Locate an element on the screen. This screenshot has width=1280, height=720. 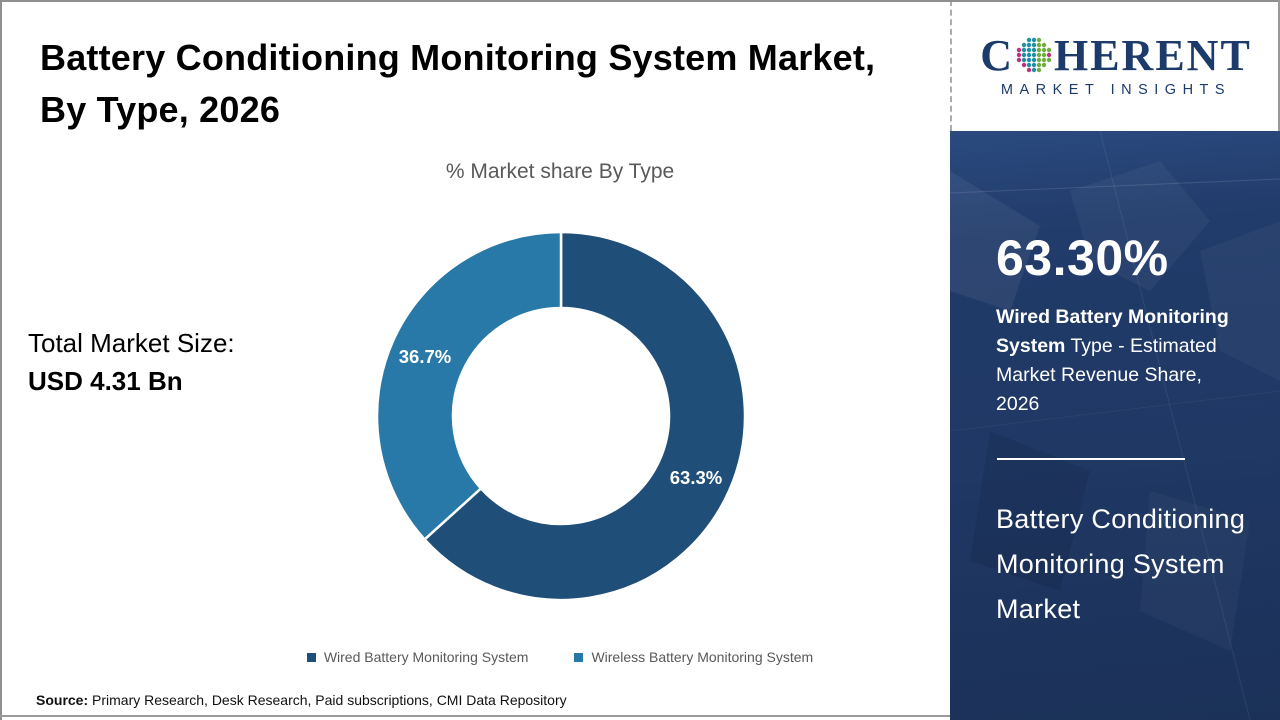
frame-border-top is located at coordinates (640, 1).